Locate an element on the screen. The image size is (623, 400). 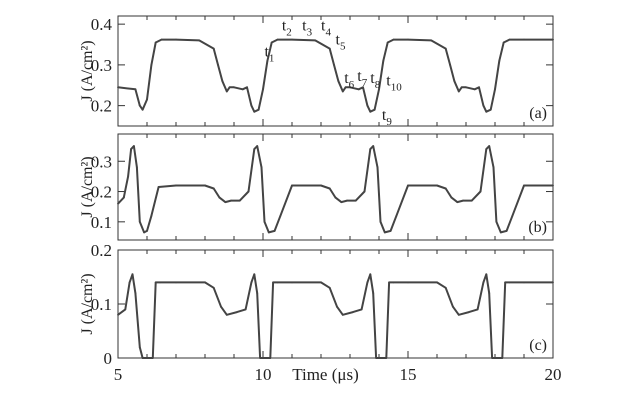
annotation-sub: 4 is located at coordinates (328, 32).